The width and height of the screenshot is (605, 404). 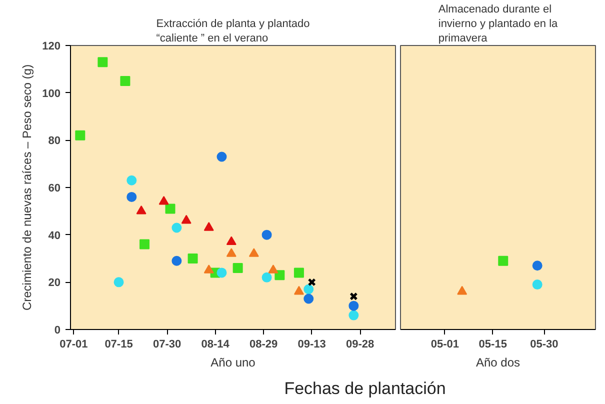 What do you see at coordinates (365, 389) in the screenshot?
I see `text: Fechas de plantación` at bounding box center [365, 389].